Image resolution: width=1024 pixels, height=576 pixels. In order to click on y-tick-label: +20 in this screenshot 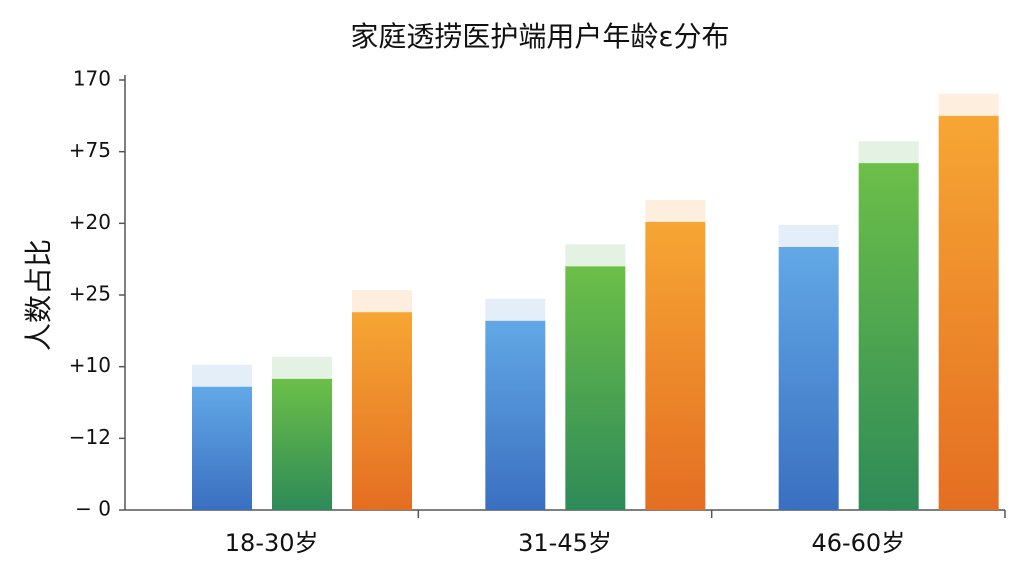, I will do `click(90, 222)`.